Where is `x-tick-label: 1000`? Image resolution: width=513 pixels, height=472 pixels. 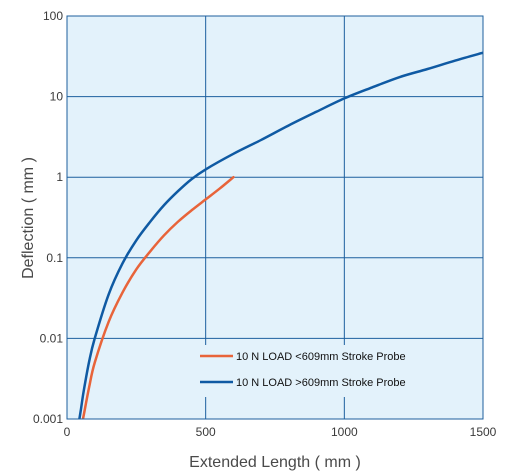
x-tick-label: 1000 is located at coordinates (344, 432).